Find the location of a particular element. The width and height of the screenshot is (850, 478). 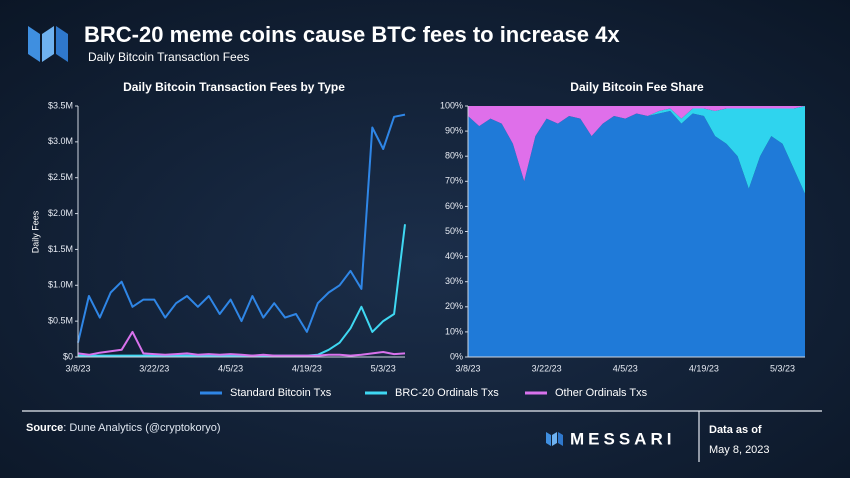

y-tick-label: $0 is located at coordinates (68, 356).